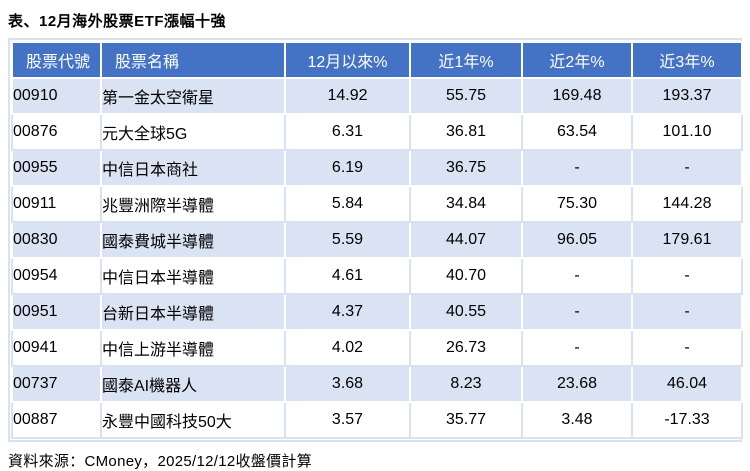  What do you see at coordinates (466, 204) in the screenshot?
I see `cell-1yr: 34.84` at bounding box center [466, 204].